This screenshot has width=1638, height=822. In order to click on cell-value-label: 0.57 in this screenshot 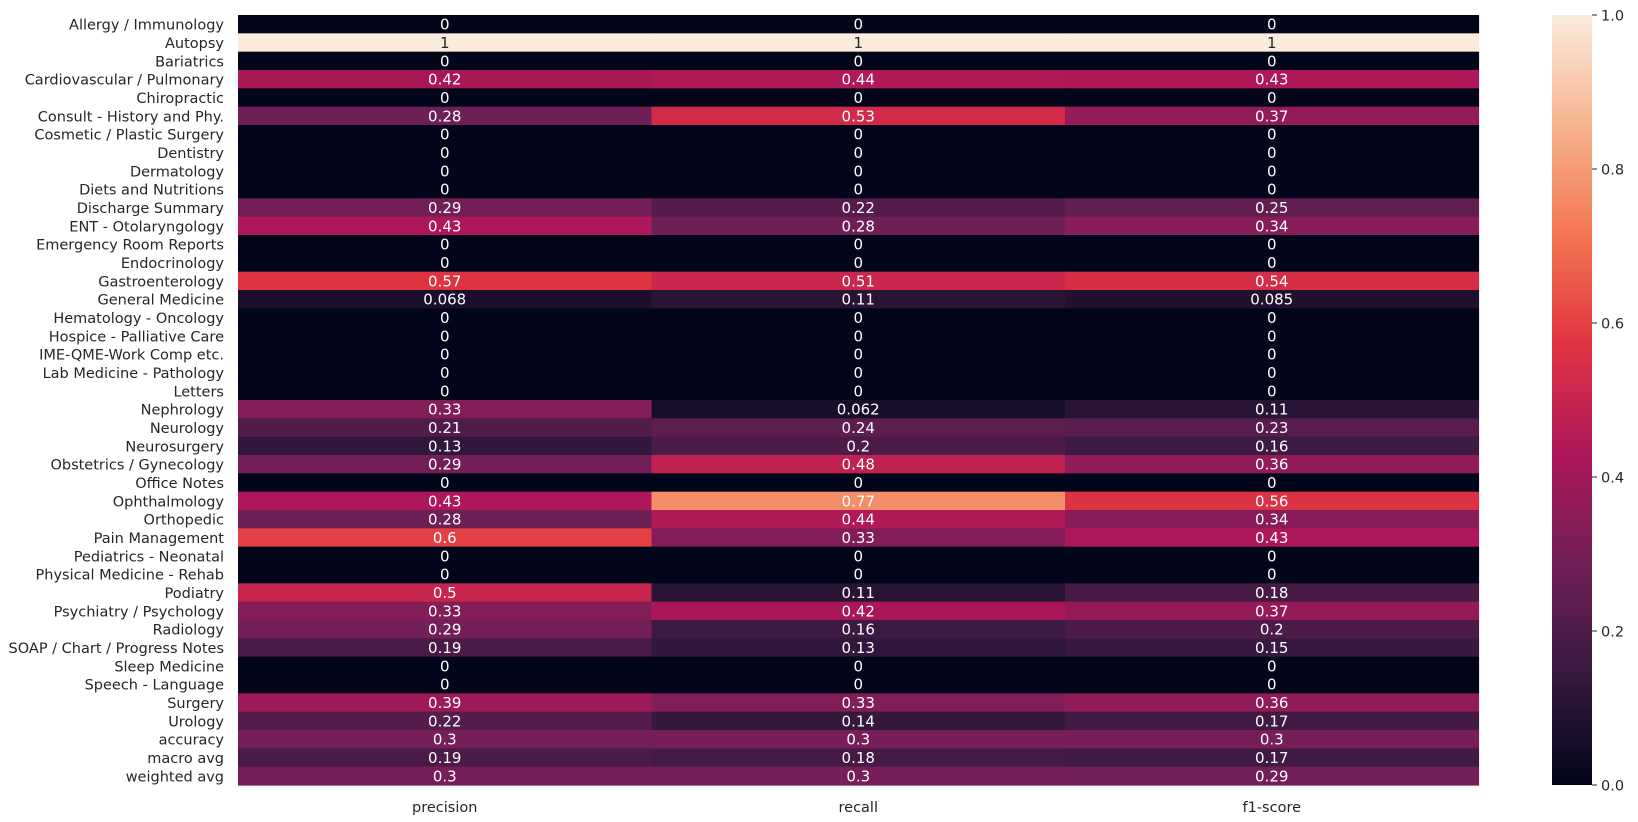, I will do `click(444, 281)`.